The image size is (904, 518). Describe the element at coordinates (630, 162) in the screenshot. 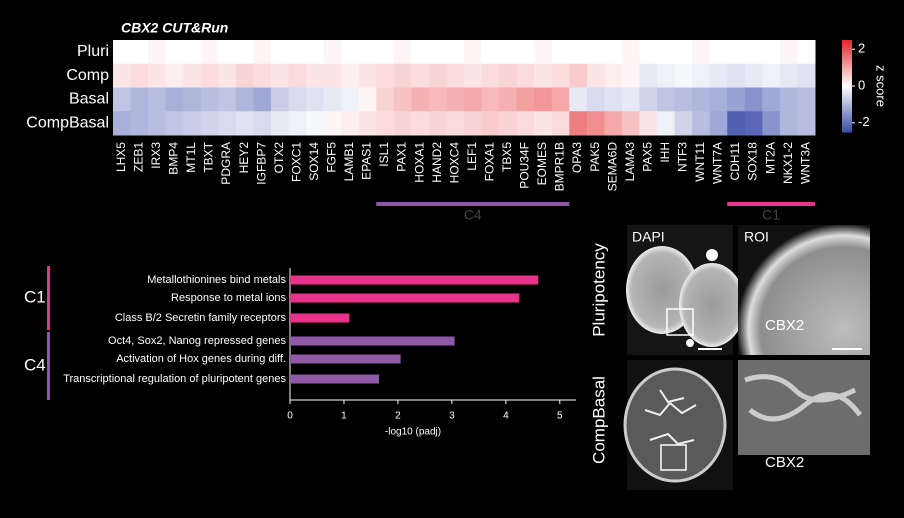

I see `column-label: LAMA3` at that location.